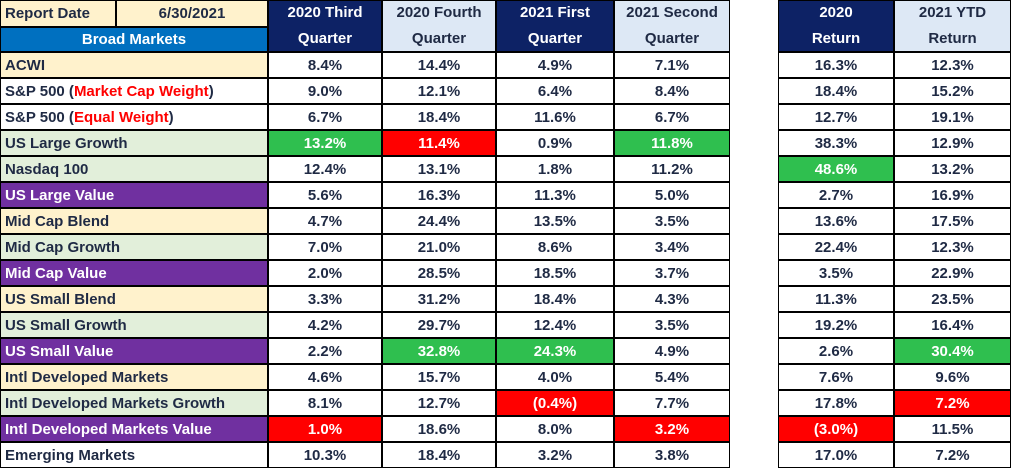 The height and width of the screenshot is (470, 1011). Describe the element at coordinates (952, 143) in the screenshot. I see `table-cell: 12.9%` at that location.